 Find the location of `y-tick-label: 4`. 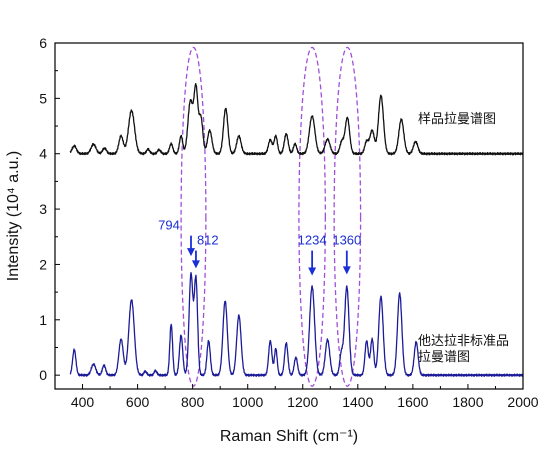

y-tick-label: 4 is located at coordinates (43, 154).